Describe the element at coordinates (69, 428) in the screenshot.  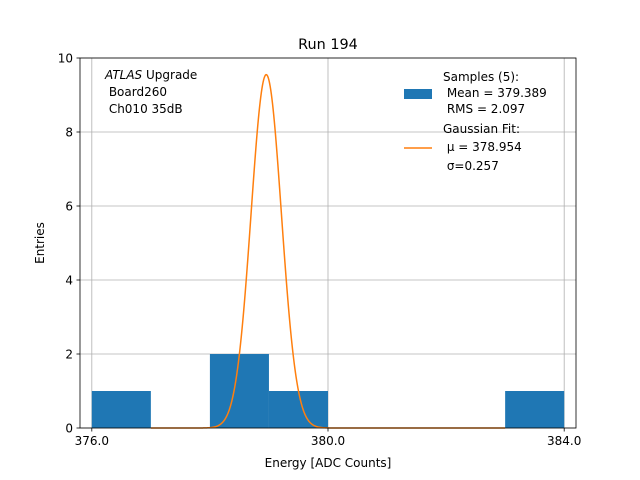
I see `y-tick-label: 0` at that location.